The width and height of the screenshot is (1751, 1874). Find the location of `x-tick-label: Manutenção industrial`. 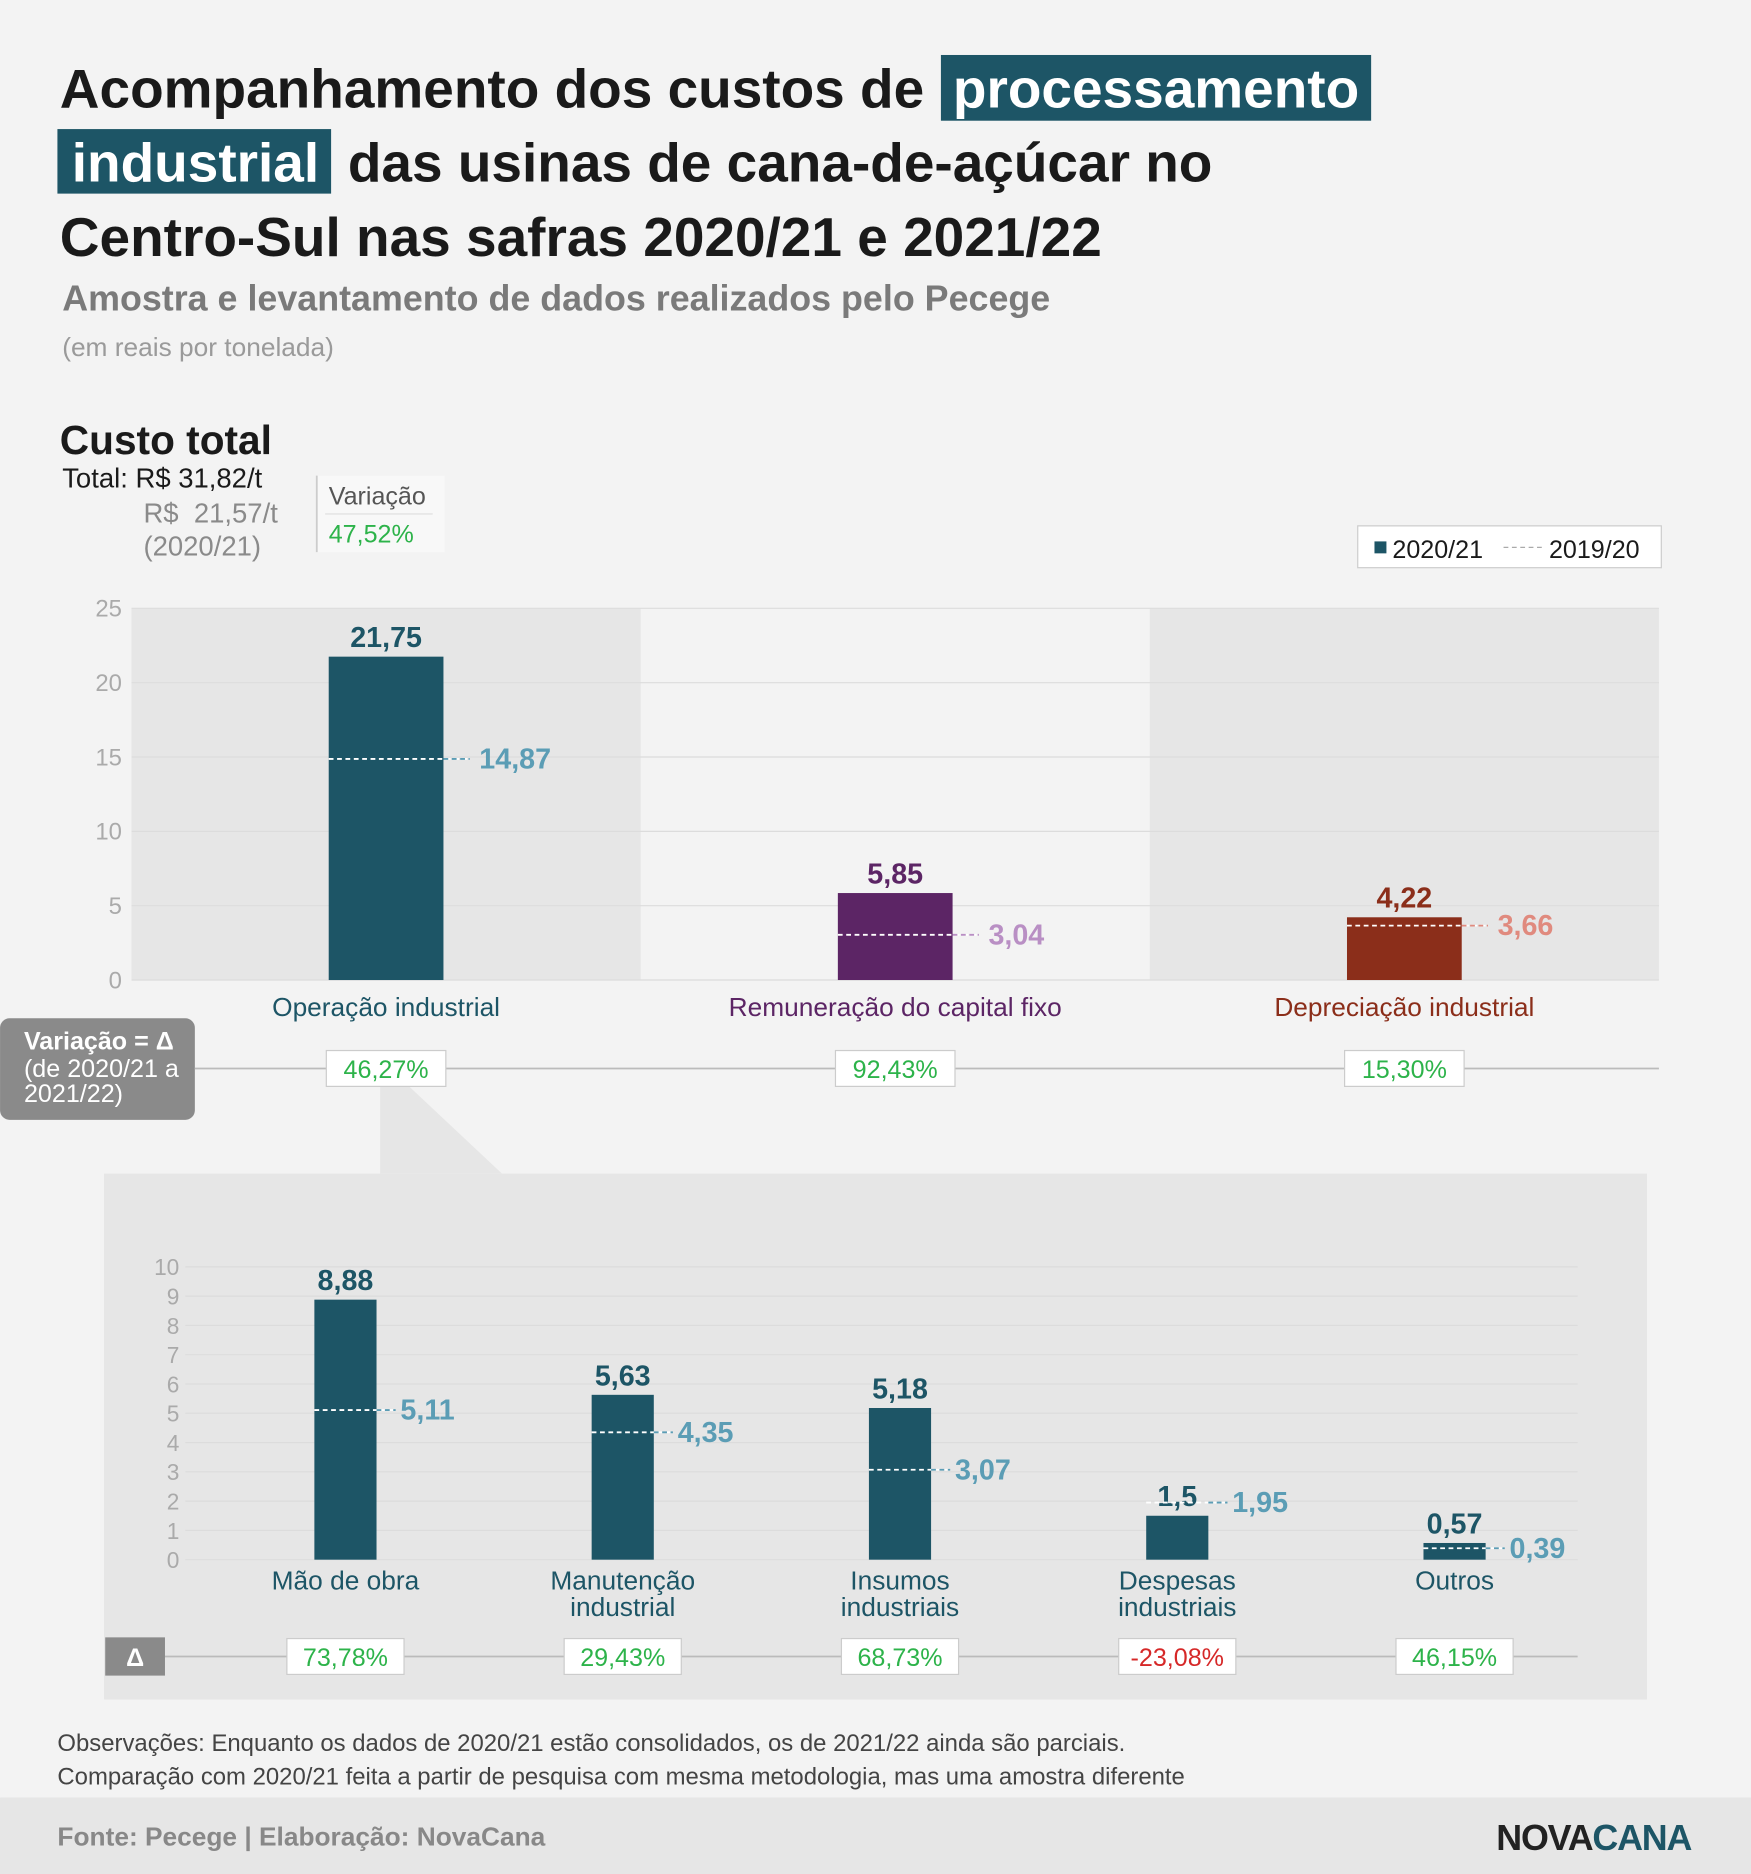

x-tick-label: Manutenção industrial is located at coordinates (623, 1595).